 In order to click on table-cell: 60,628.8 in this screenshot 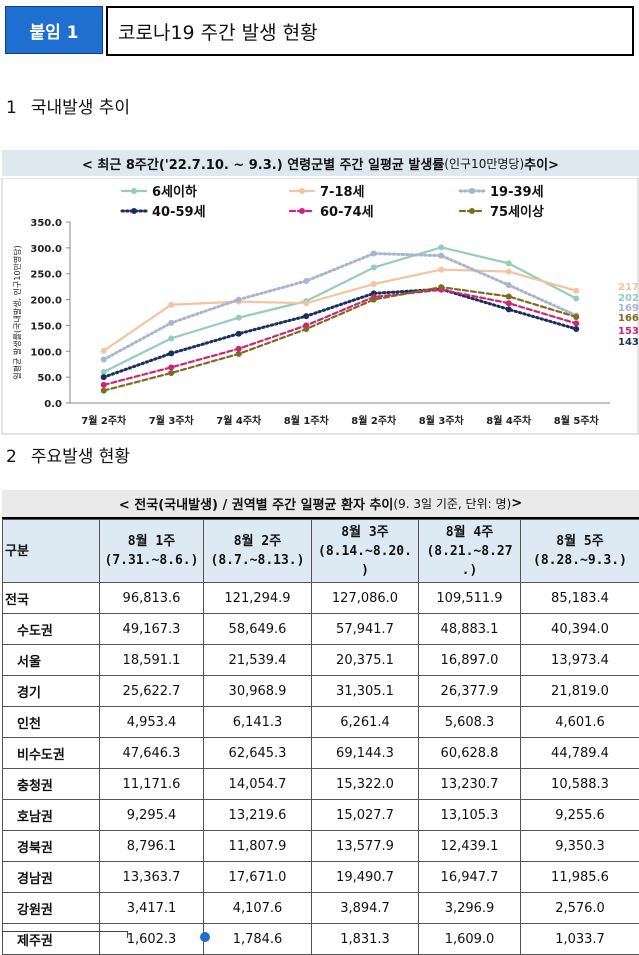, I will do `click(470, 753)`.